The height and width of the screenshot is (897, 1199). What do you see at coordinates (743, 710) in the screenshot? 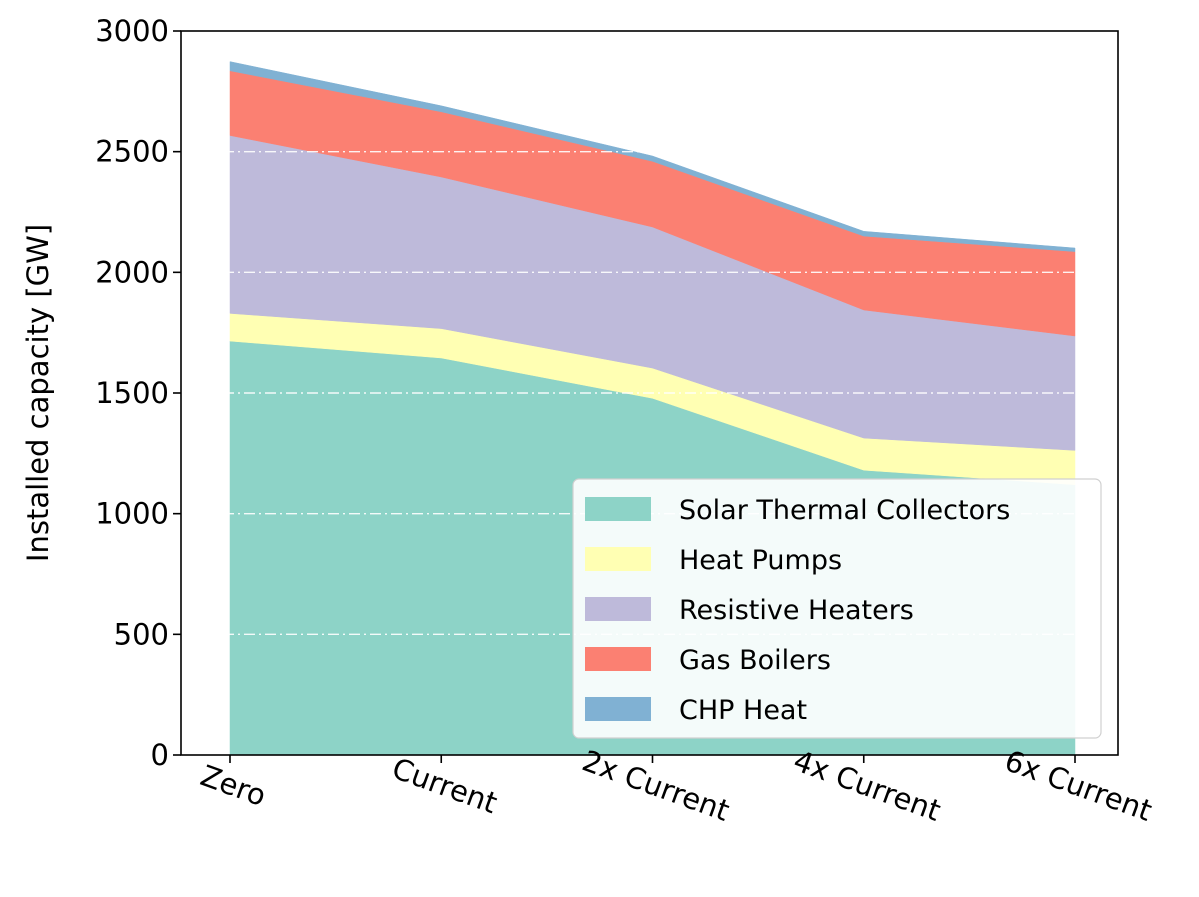
I see `legend-label: CHP Heat` at bounding box center [743, 710].